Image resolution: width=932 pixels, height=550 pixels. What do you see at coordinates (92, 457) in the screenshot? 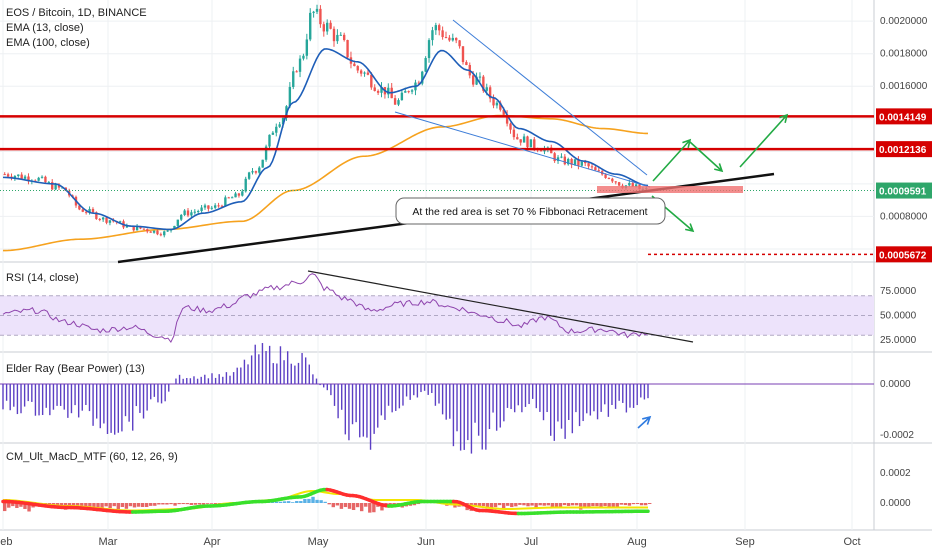
I see `macd-legend: CM_Ult_MacD_MTF (60, 12, 26, 9)` at bounding box center [92, 457].